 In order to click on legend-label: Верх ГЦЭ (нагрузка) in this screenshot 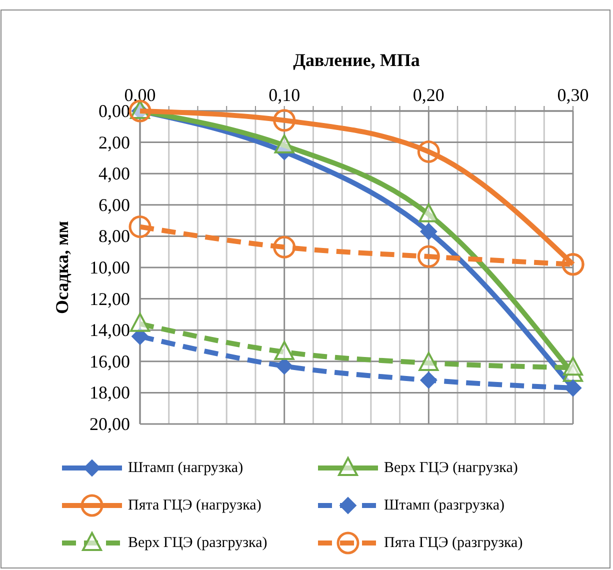, I will do `click(451, 468)`.